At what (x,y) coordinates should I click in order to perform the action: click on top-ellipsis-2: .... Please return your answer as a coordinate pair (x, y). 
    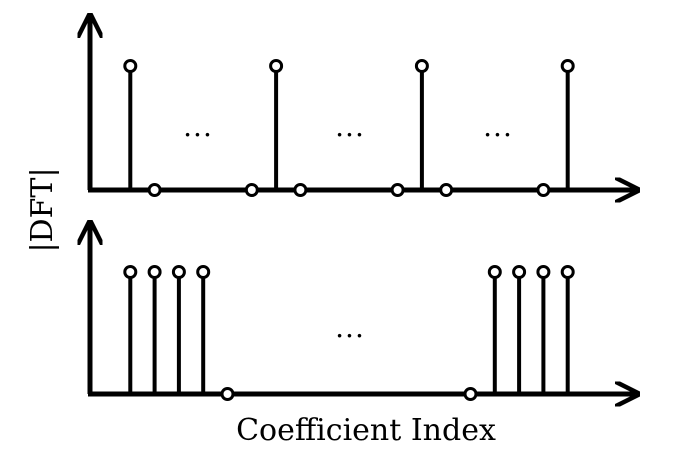
    Looking at the image, I should click on (350, 126).